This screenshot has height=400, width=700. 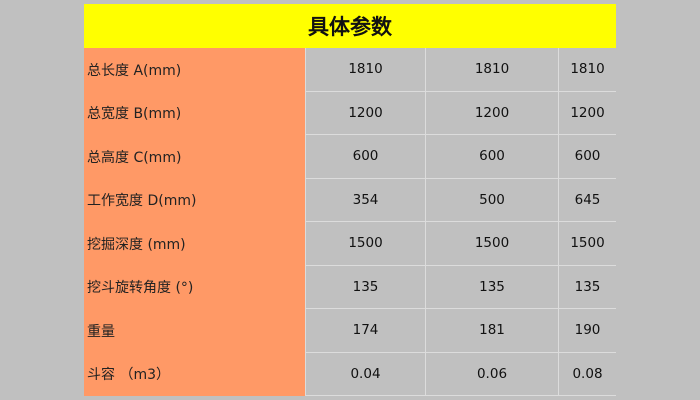 What do you see at coordinates (194, 244) in the screenshot?
I see `row-label: 挖掘深度 (mm)` at bounding box center [194, 244].